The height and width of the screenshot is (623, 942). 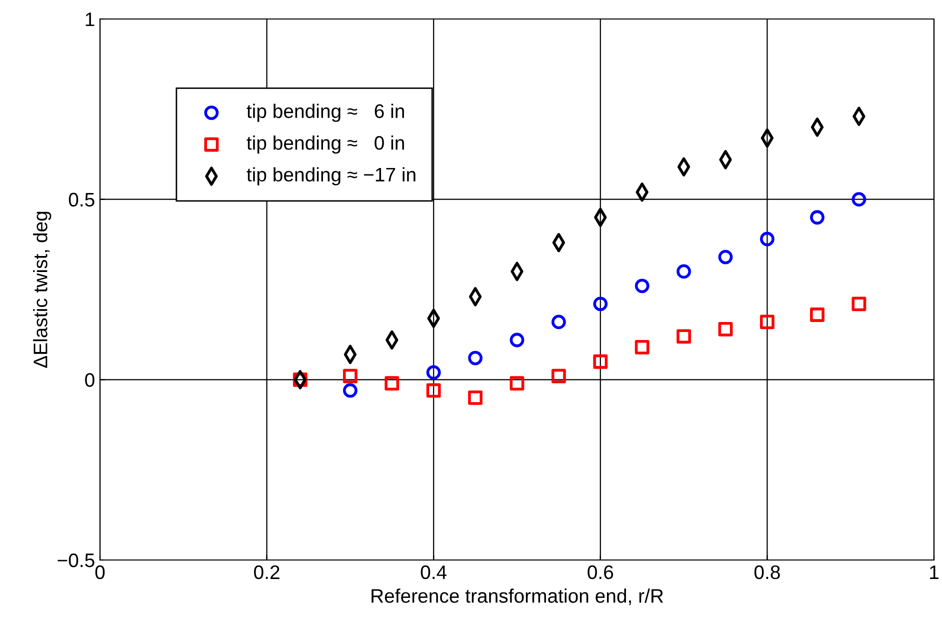 I want to click on x-tick-label: 0.4, so click(x=433, y=572).